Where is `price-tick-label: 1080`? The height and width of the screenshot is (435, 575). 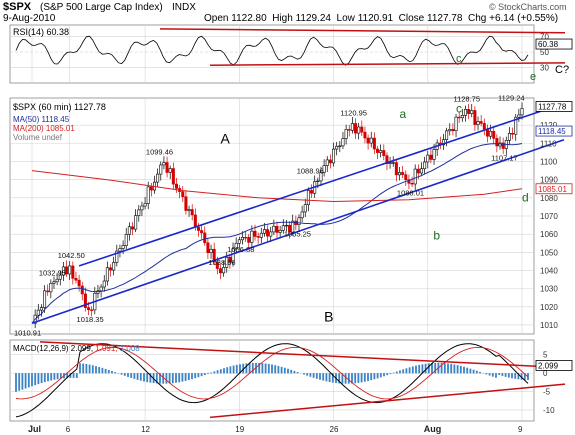 price-tick-label: 1080 is located at coordinates (549, 198).